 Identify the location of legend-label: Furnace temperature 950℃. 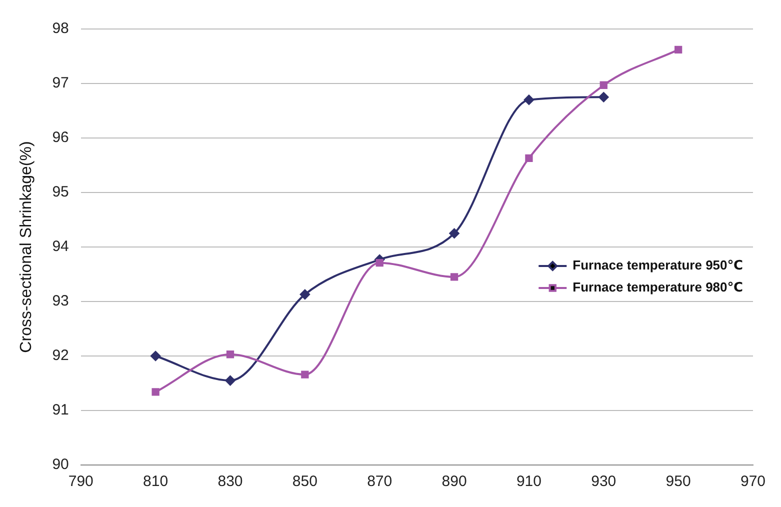
(658, 265).